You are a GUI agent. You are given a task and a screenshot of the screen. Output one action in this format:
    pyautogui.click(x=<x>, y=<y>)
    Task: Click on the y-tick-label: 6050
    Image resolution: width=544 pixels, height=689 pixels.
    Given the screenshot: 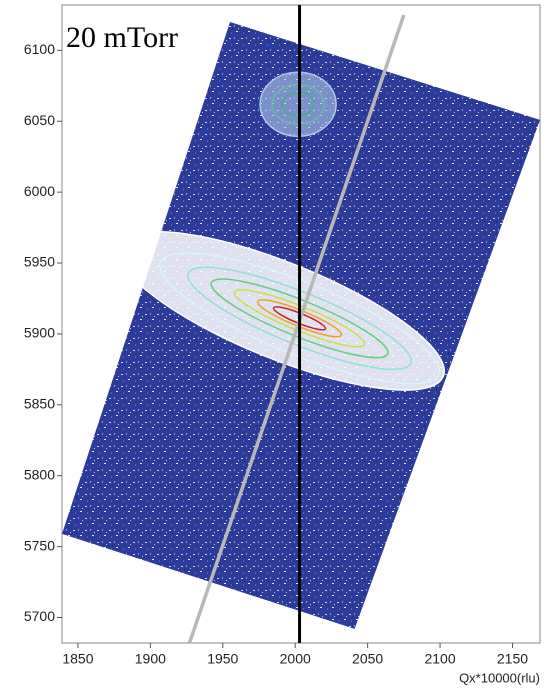 What is the action you would take?
    pyautogui.click(x=39, y=120)
    